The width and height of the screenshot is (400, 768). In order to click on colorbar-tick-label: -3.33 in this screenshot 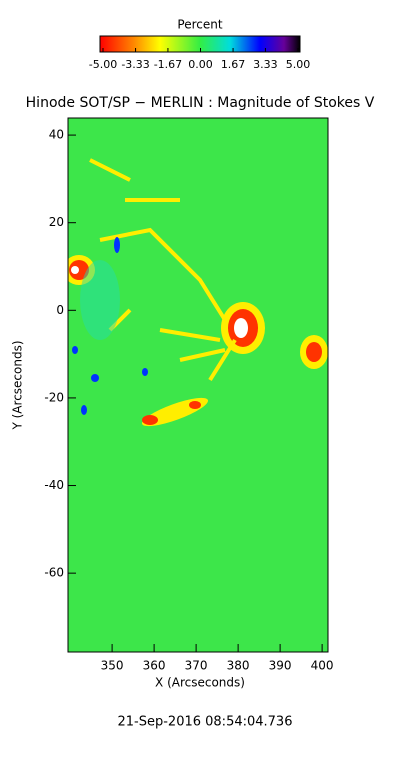, I will do `click(135, 64)`.